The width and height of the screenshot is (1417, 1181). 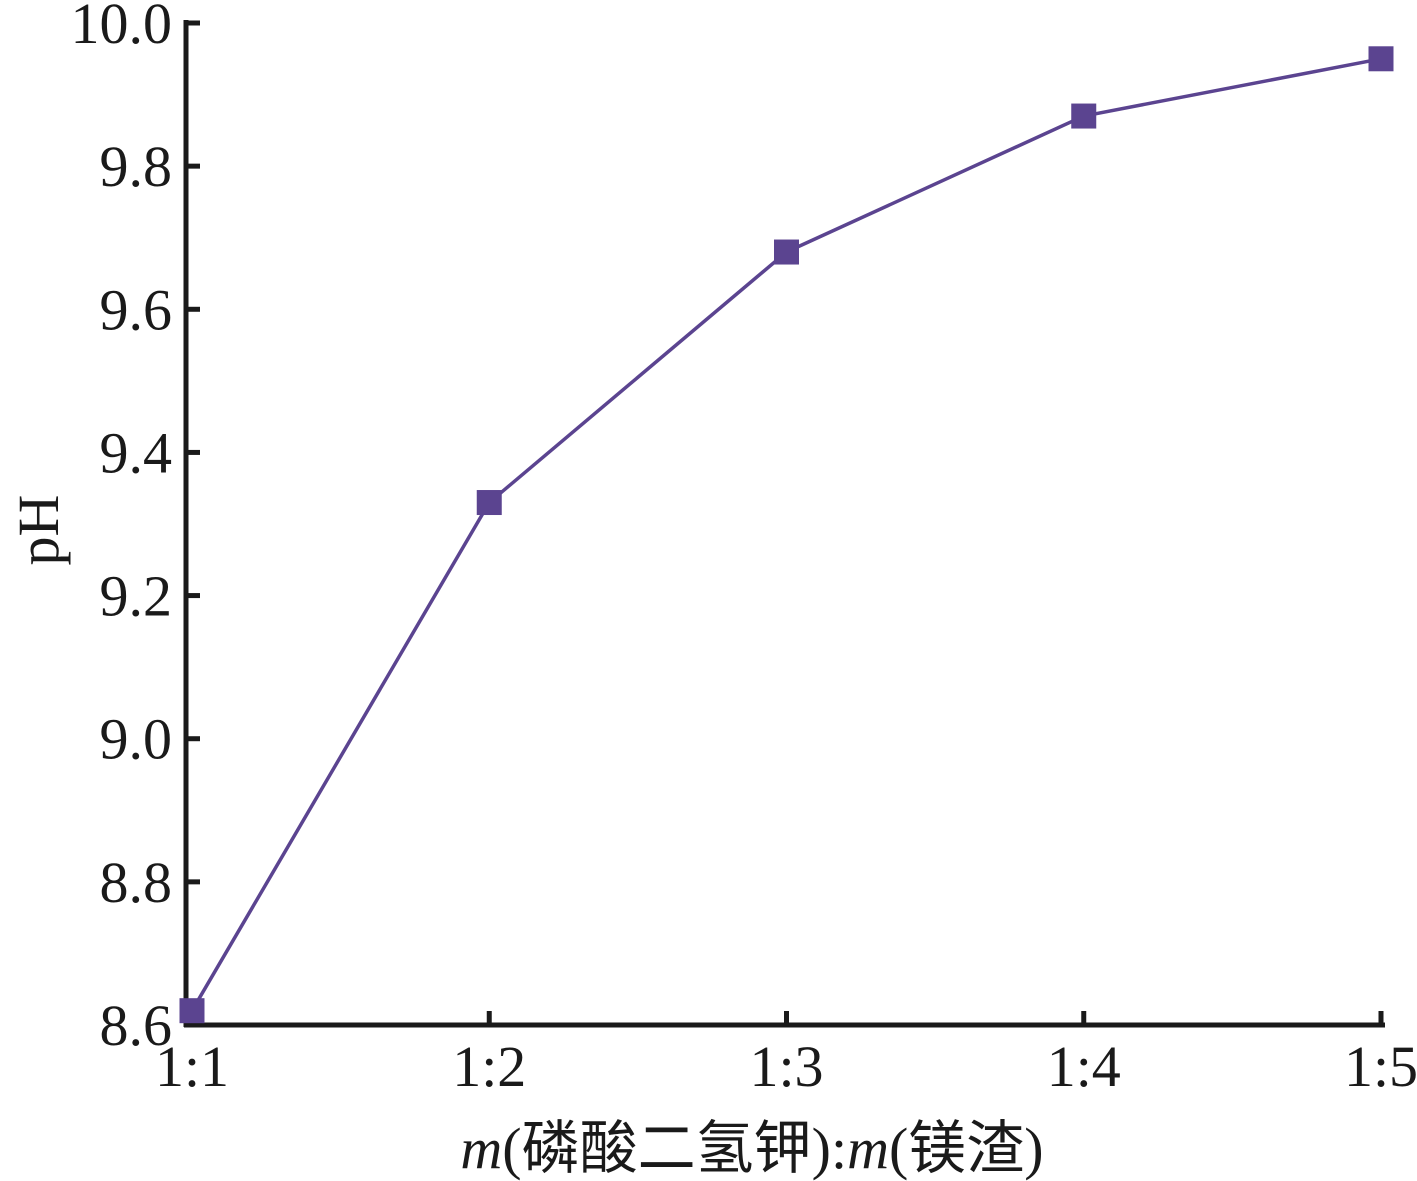 What do you see at coordinates (481, 1148) in the screenshot?
I see `x-axis-title-var1: m` at bounding box center [481, 1148].